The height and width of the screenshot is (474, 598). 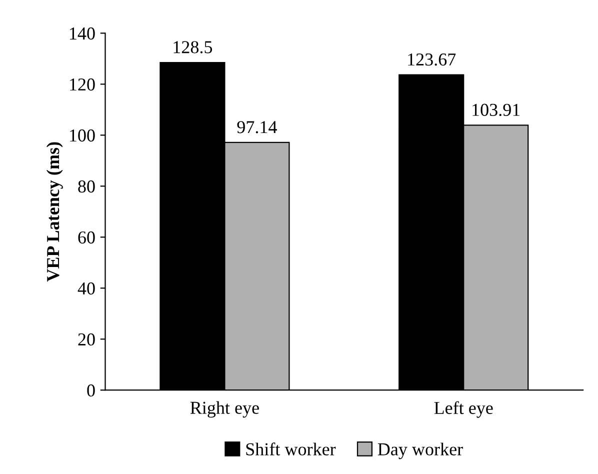 I want to click on data-label: 128.5, so click(x=193, y=47).